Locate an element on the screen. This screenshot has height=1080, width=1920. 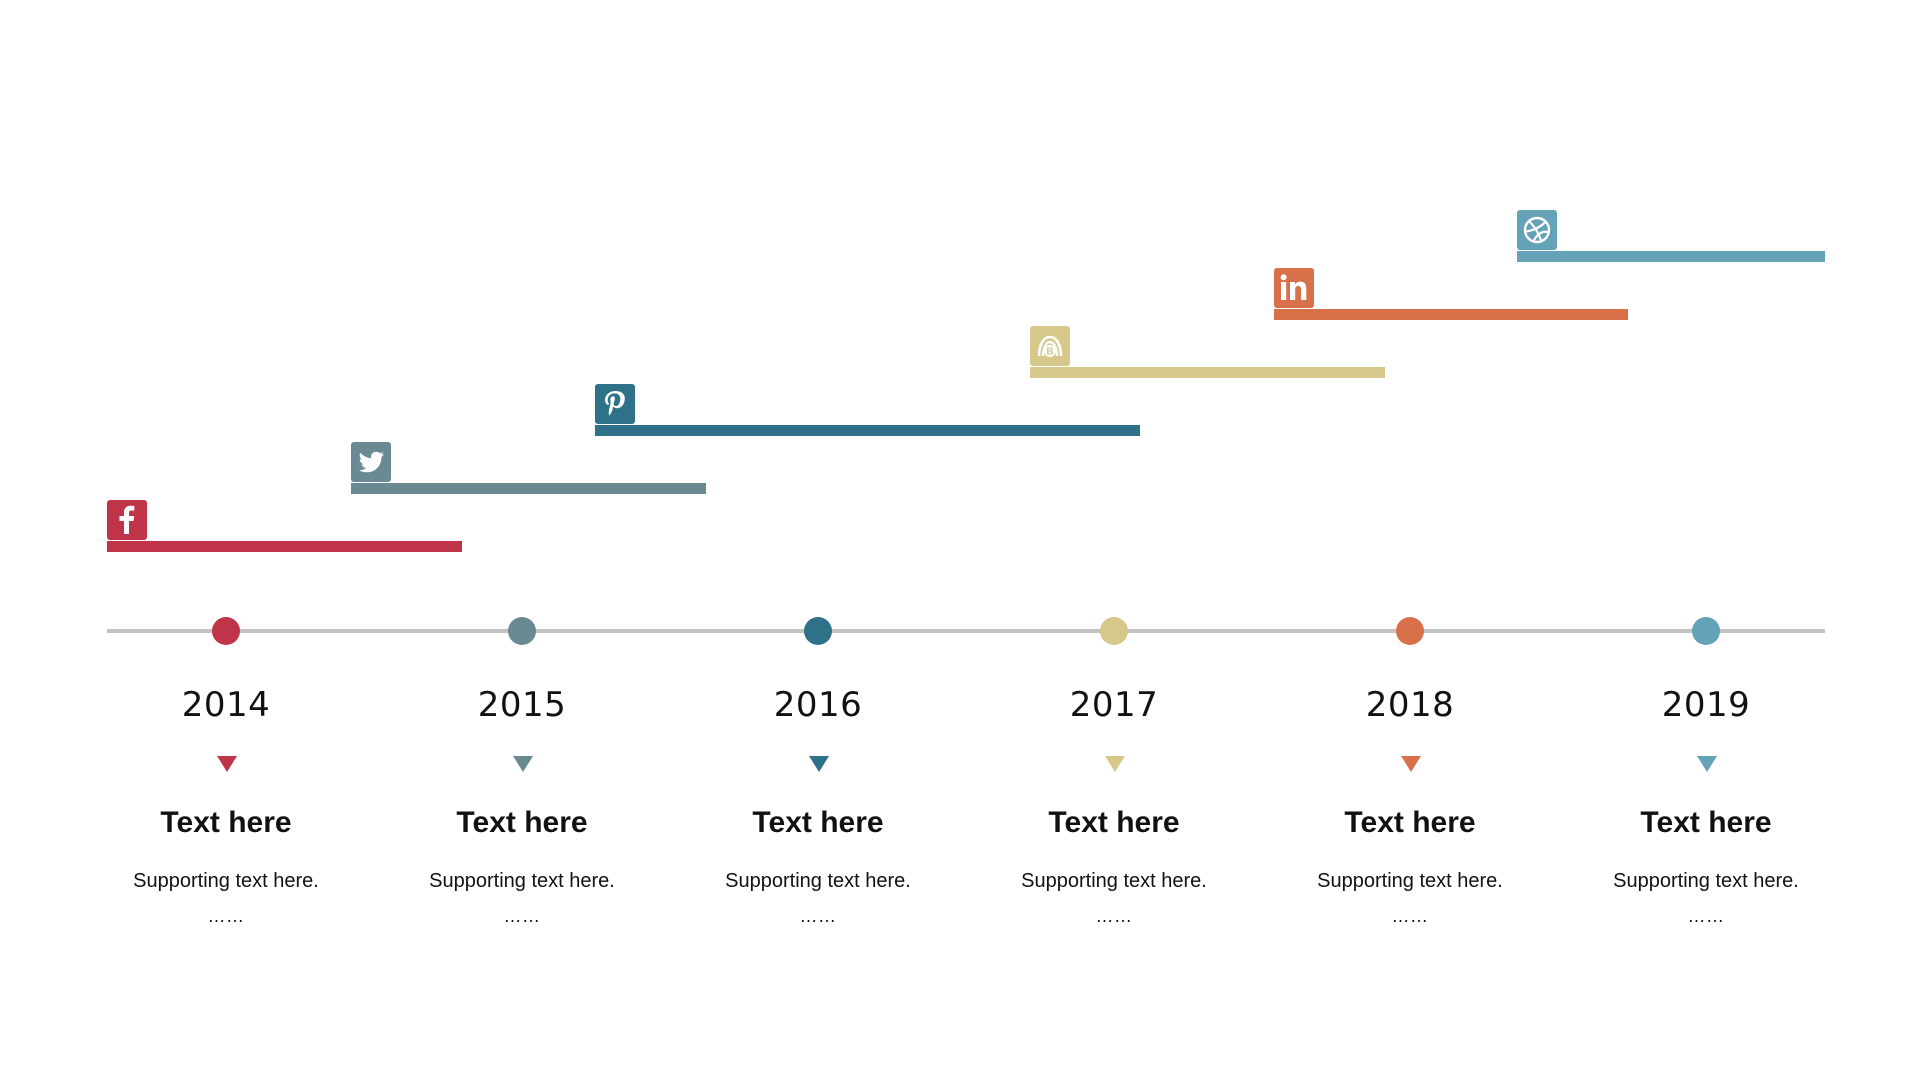
milestone-year: 2019 is located at coordinates (1706, 705).